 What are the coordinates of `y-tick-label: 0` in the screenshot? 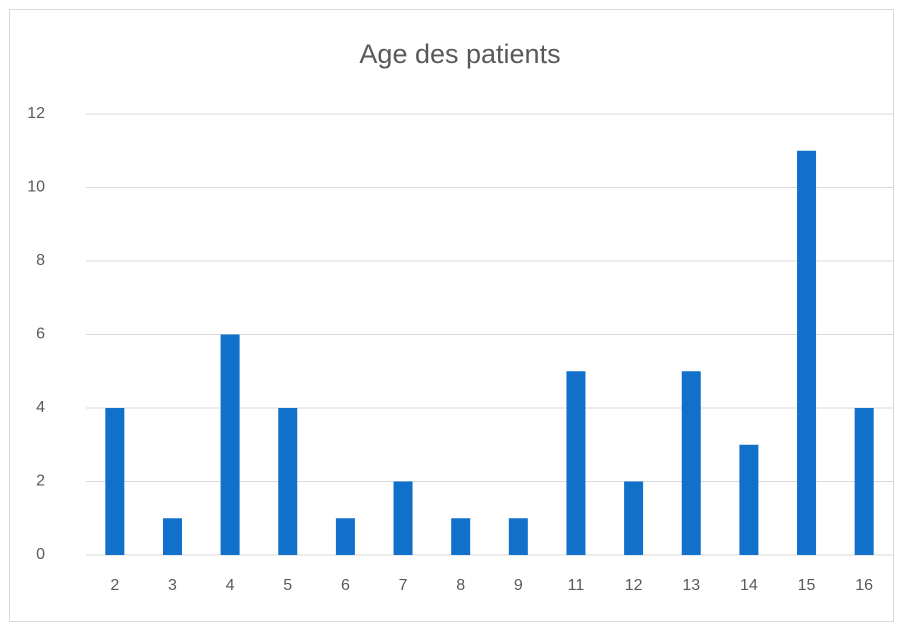 It's located at (40, 554).